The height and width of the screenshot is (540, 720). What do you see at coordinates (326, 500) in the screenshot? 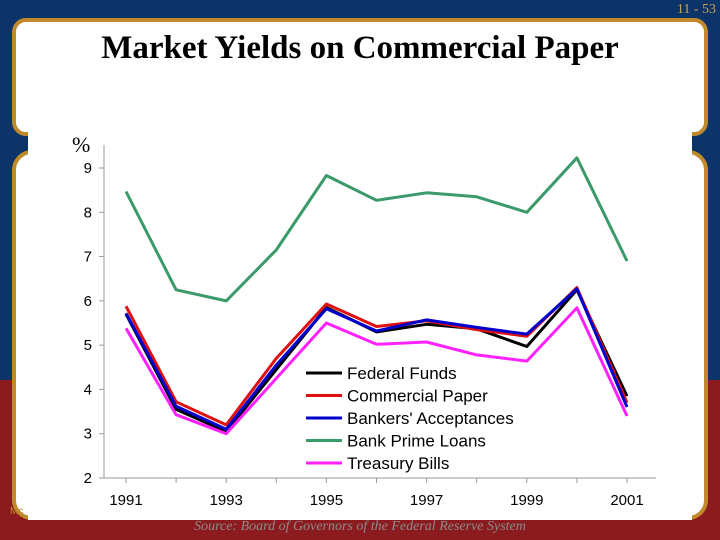
I see `x-tick-label: 1995` at bounding box center [326, 500].